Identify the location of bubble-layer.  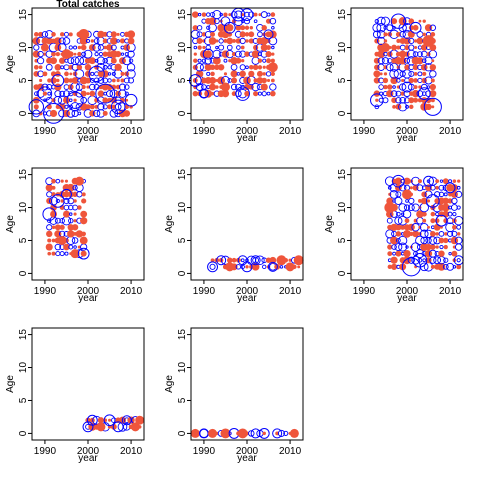
(113, 423).